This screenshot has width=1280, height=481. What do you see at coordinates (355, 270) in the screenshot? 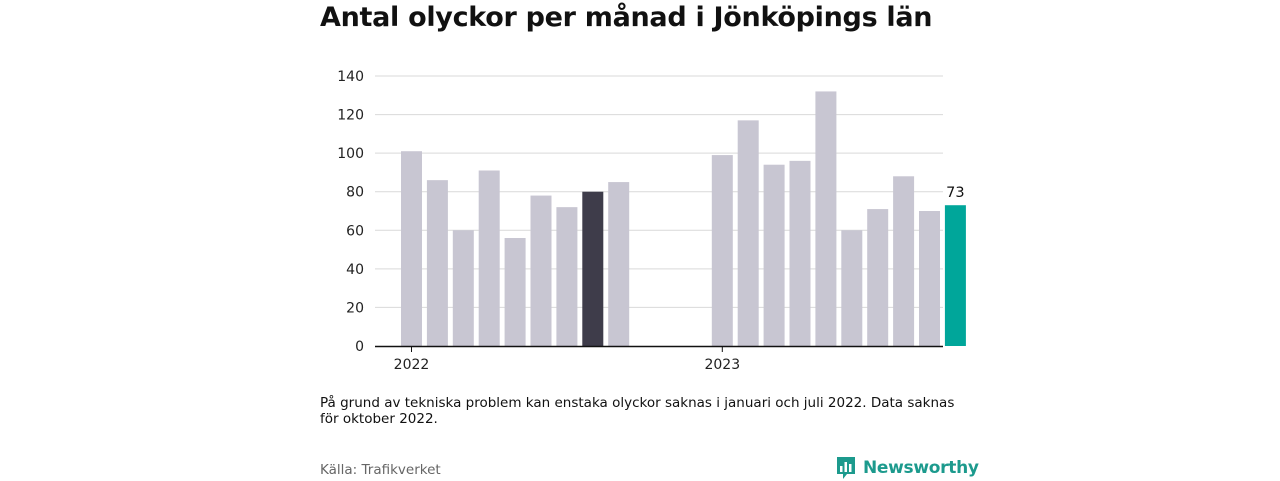
I see `y-tick-label: 40` at bounding box center [355, 270].